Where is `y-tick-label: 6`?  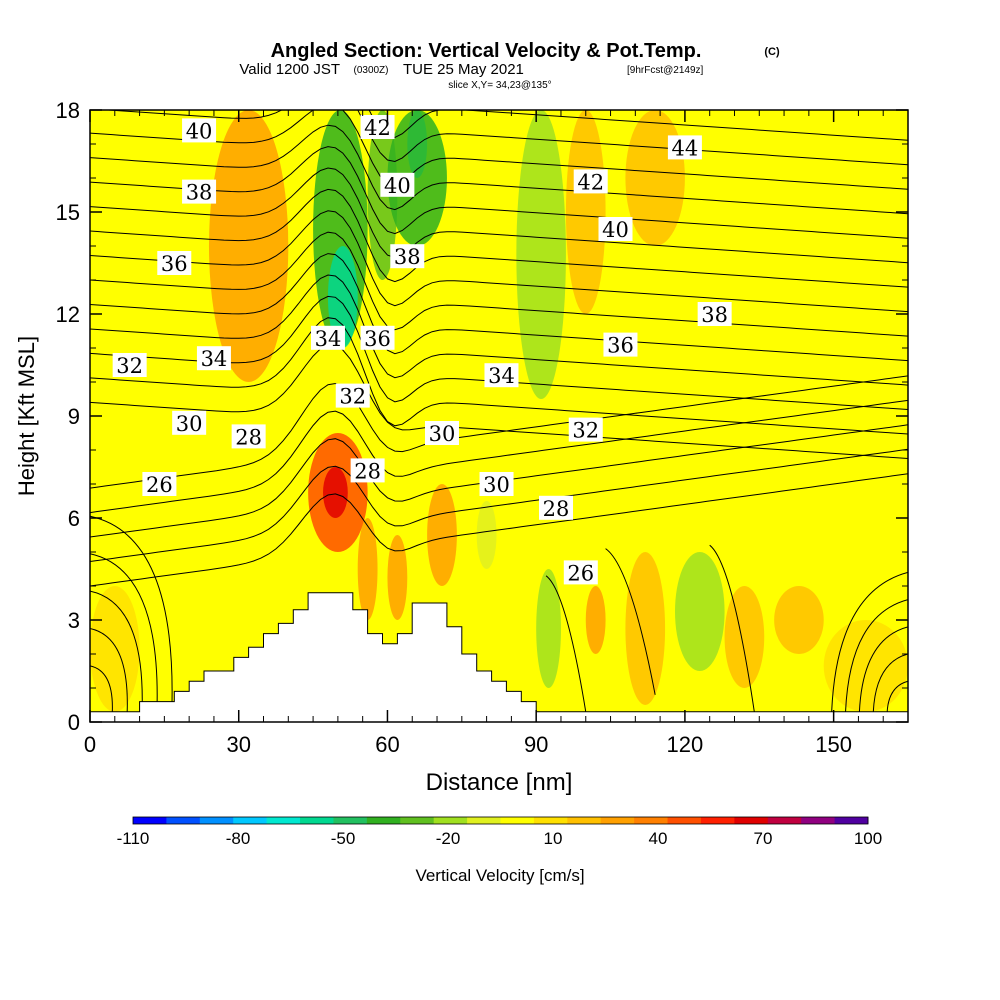 y-tick-label: 6 is located at coordinates (74, 518).